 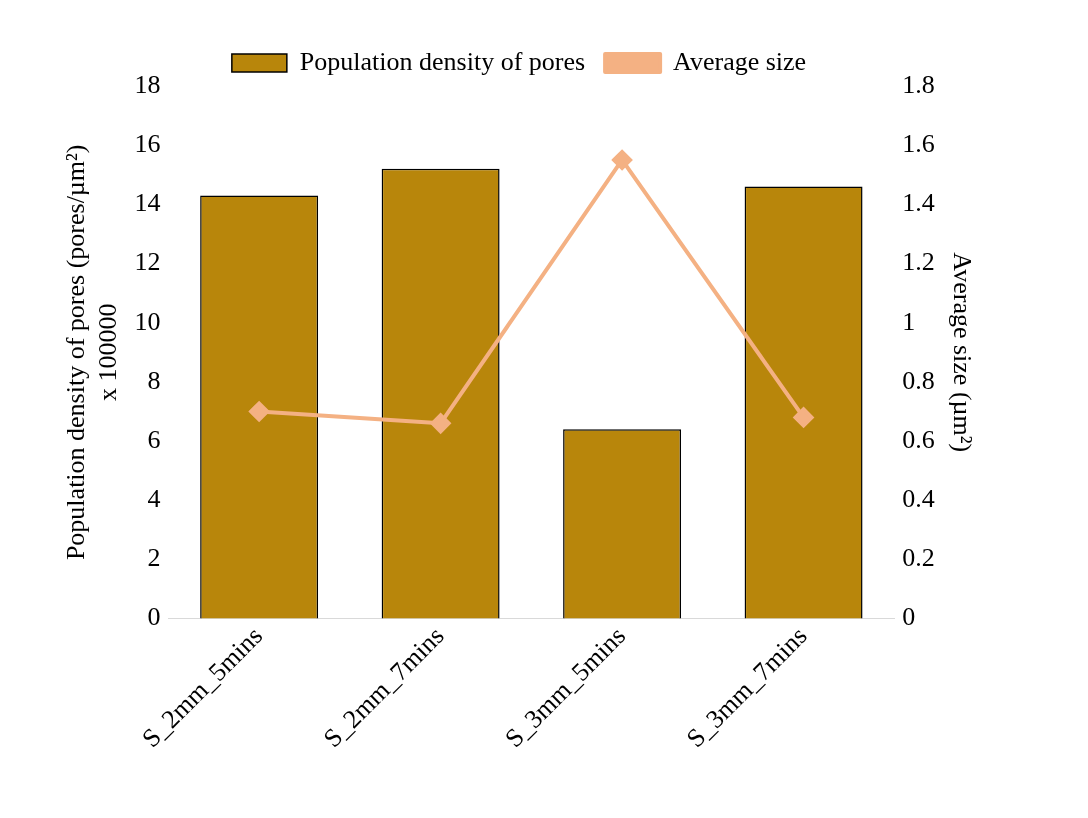 What do you see at coordinates (918, 439) in the screenshot?
I see `y2-tick-label: 0.6` at bounding box center [918, 439].